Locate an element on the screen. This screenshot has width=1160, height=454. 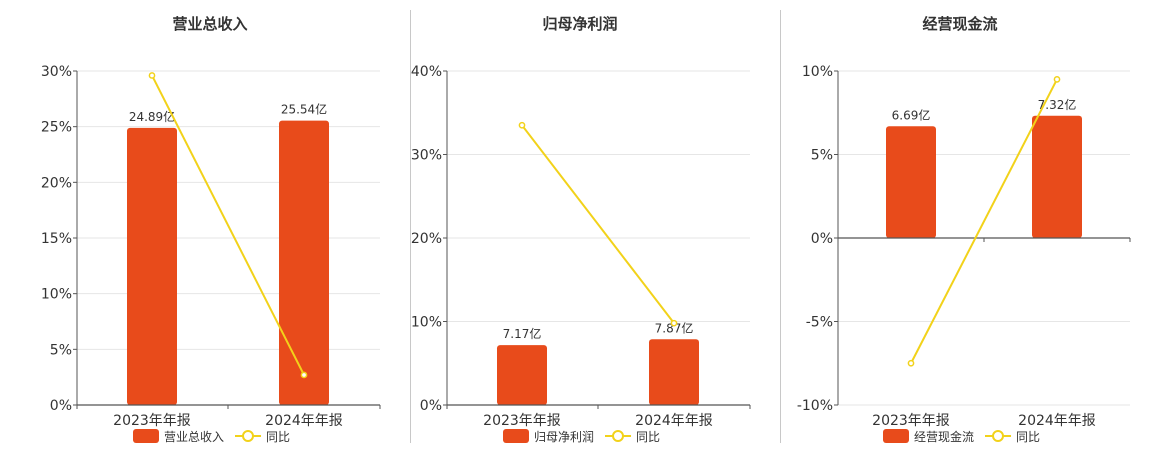
legend-label: 归母净利润 is located at coordinates (564, 437).